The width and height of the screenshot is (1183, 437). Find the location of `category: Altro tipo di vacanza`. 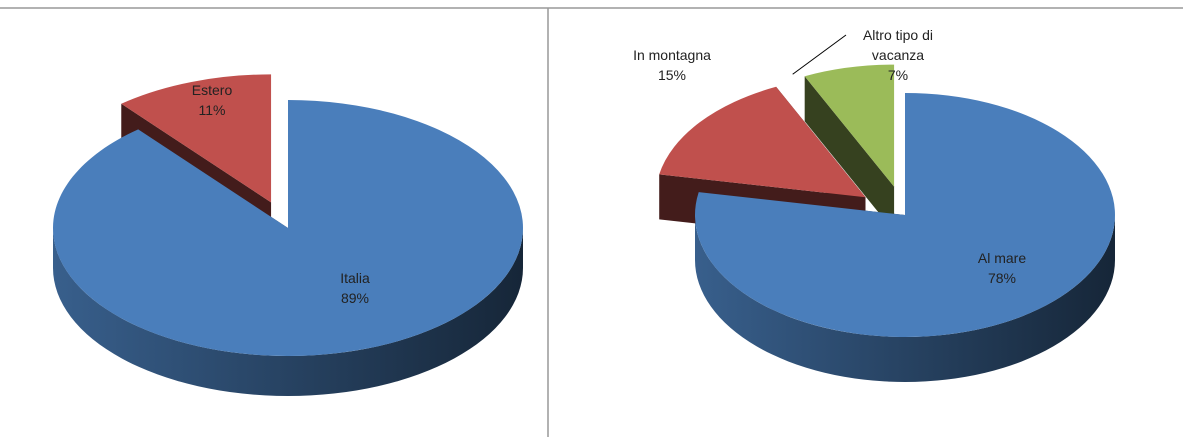

category: Altro tipo di vacanza is located at coordinates (898, 45).